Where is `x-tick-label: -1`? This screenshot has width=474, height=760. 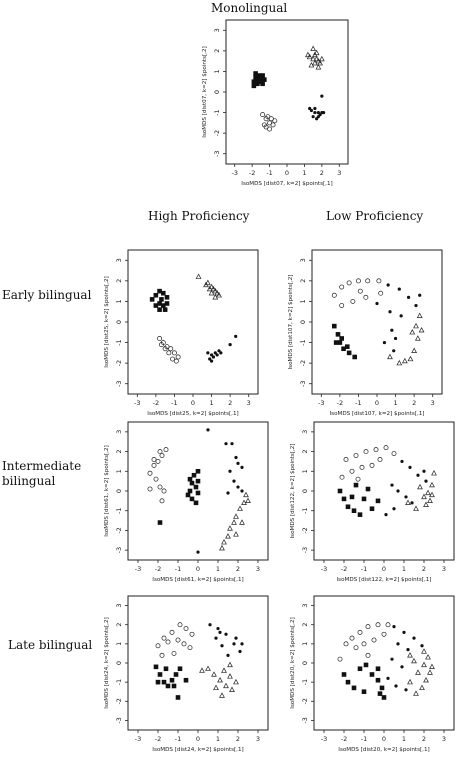 x-tick-label: -1 is located at coordinates (364, 739).